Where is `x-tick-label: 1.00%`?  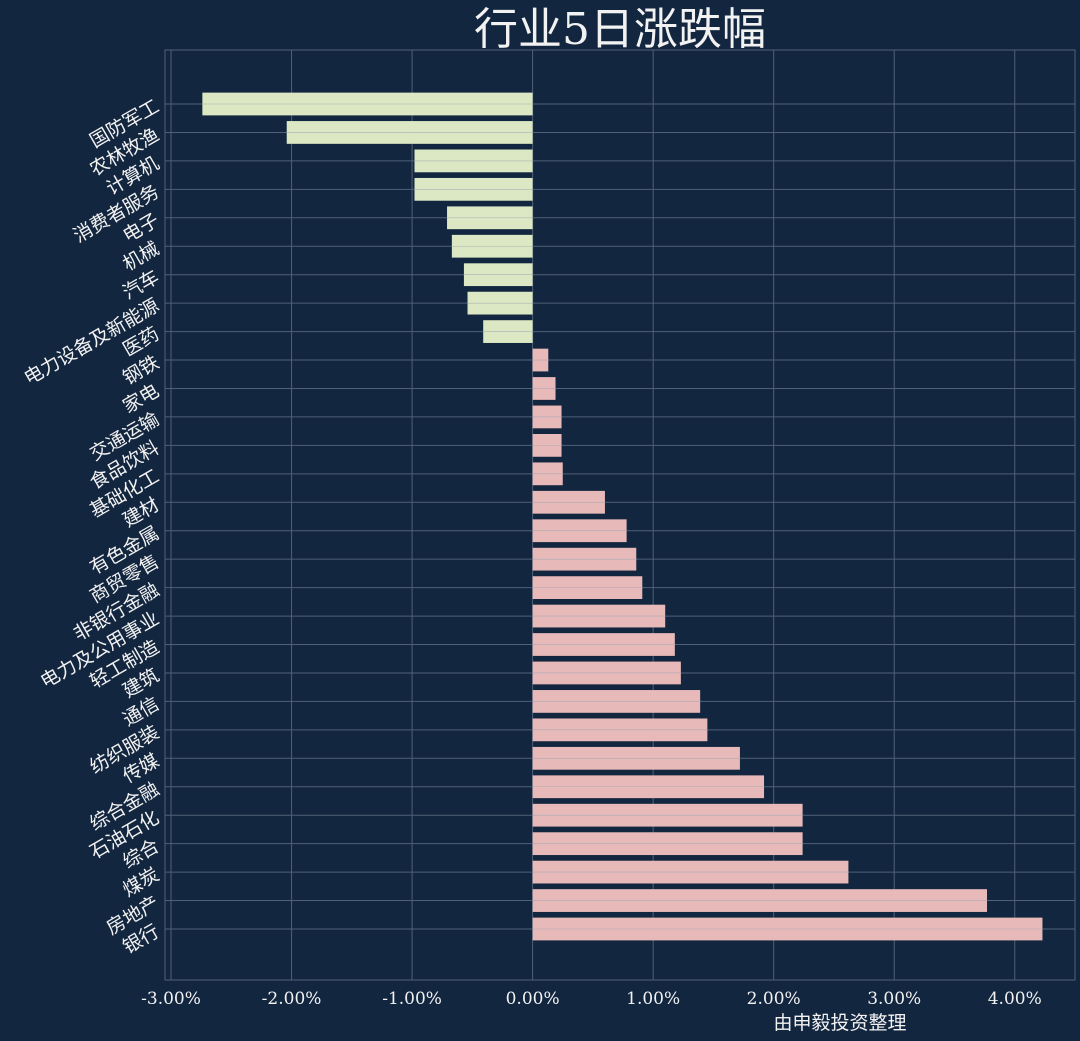 x-tick-label: 1.00% is located at coordinates (653, 999).